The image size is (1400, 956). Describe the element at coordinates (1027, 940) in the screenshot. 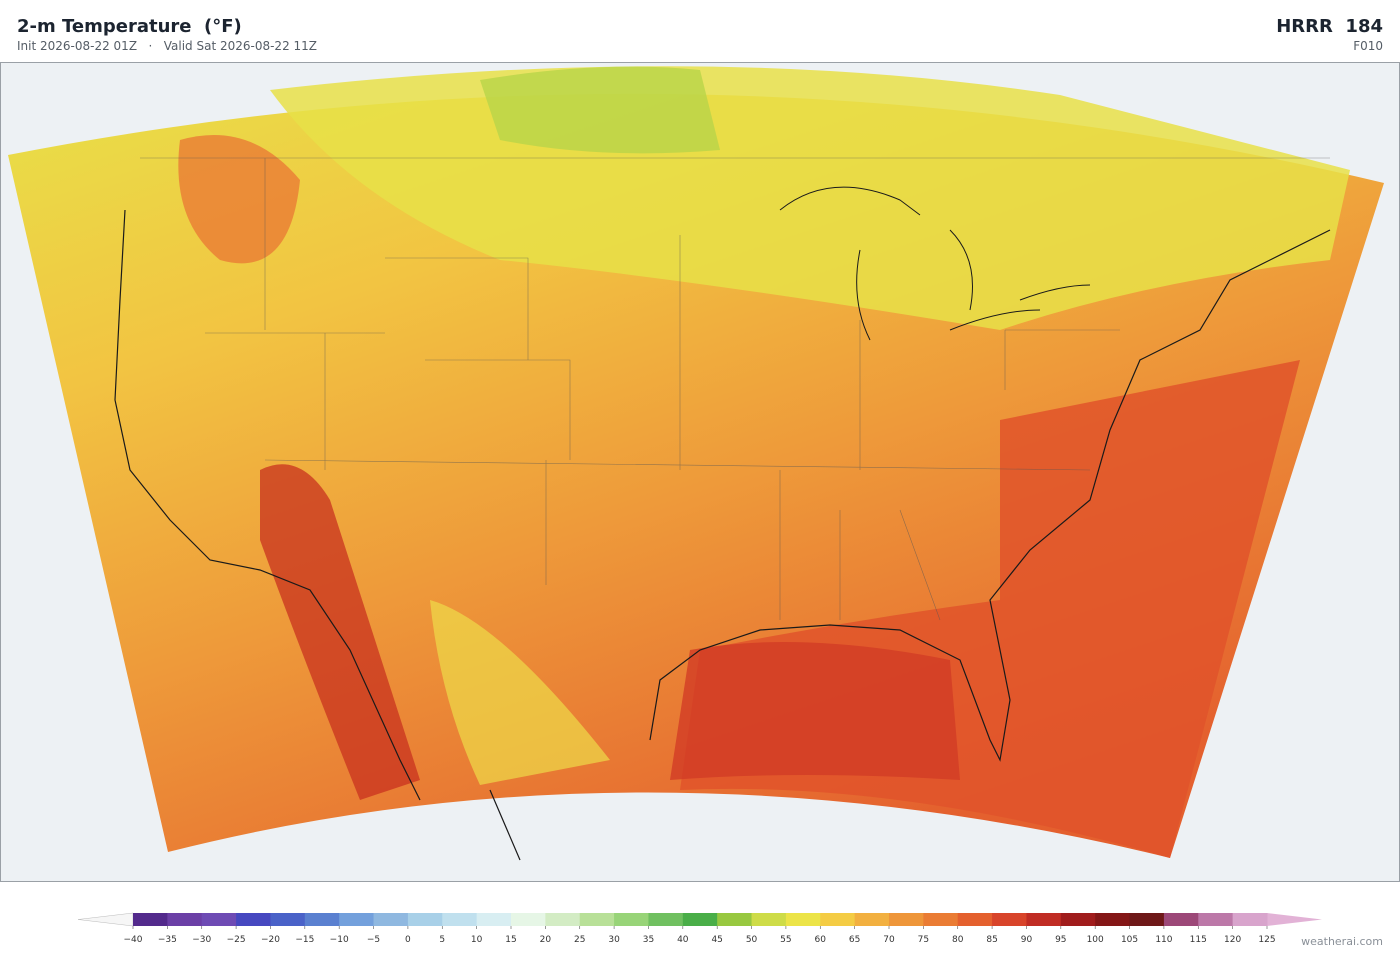

I see `colorbar-tick-label: 90` at that location.